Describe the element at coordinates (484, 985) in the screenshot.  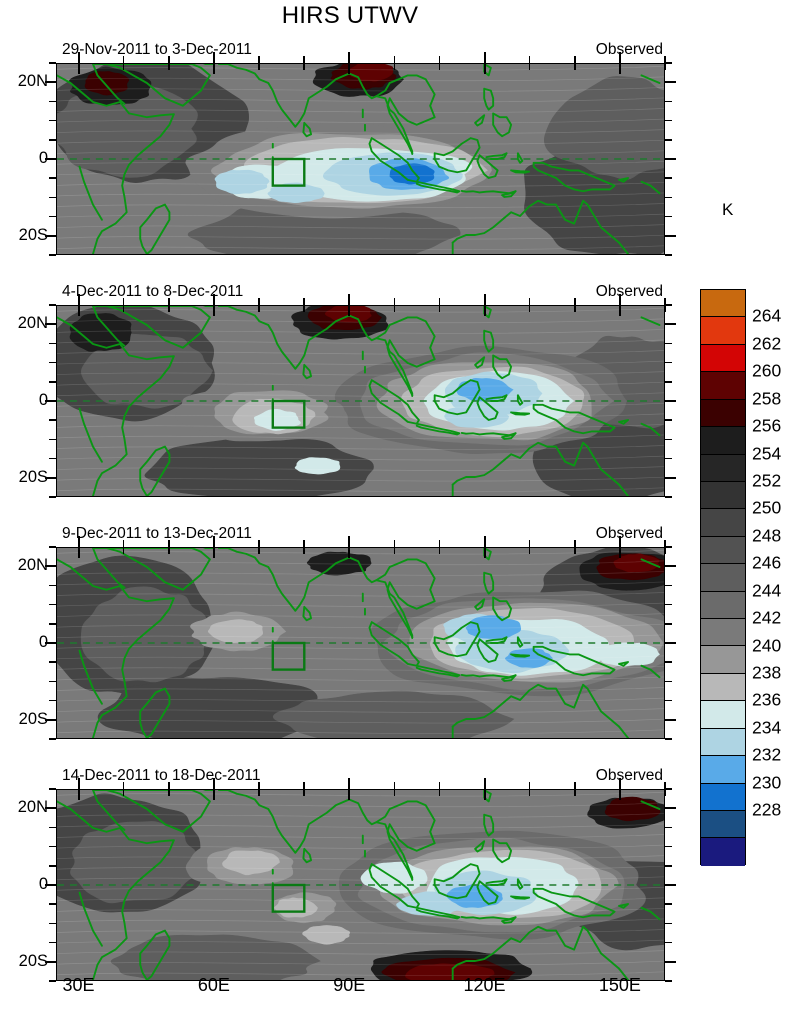
I see `x-axis-label: 120E` at that location.